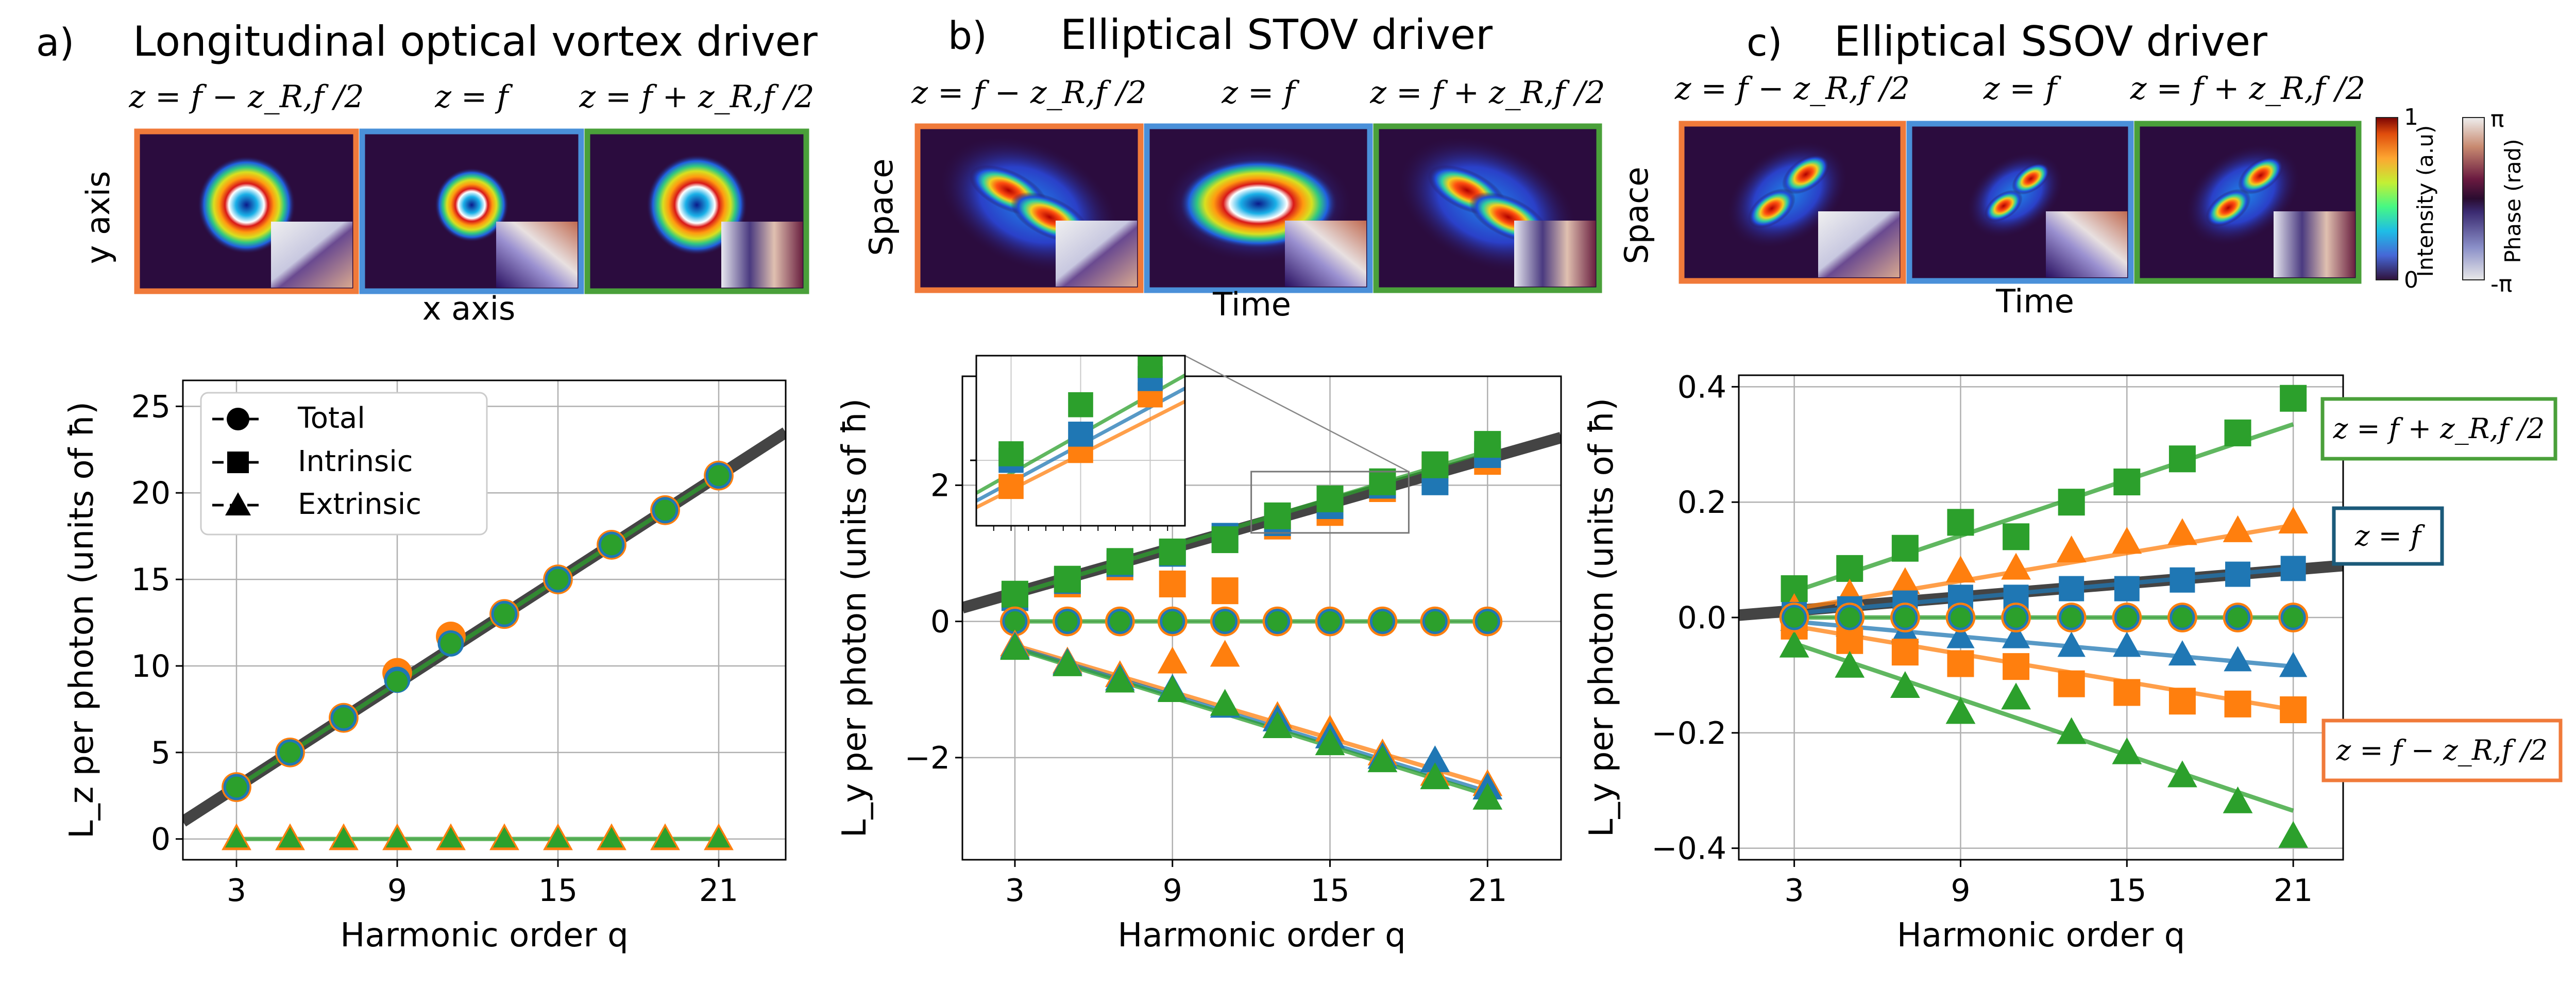 This screenshot has width=2576, height=985. I want to click on y-tick-label: 10, so click(151, 667).